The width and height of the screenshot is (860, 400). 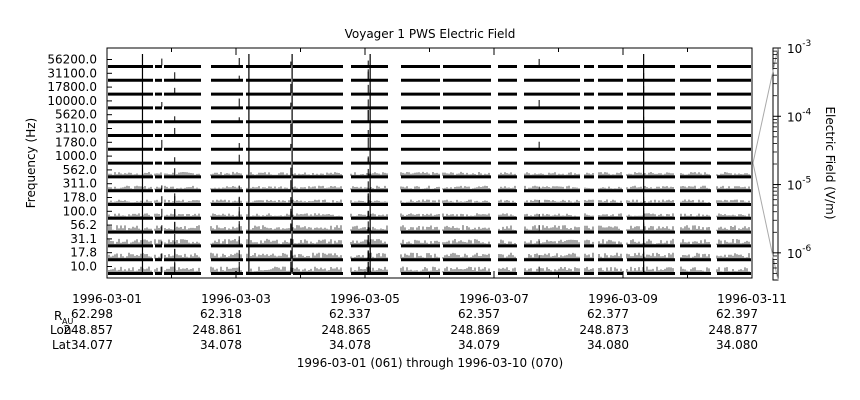 I want to click on colorbar: 10⁻³ 10⁻⁴ 10⁻⁵ 10⁻⁶ Electric Field (V/m), so click(x=794, y=160).